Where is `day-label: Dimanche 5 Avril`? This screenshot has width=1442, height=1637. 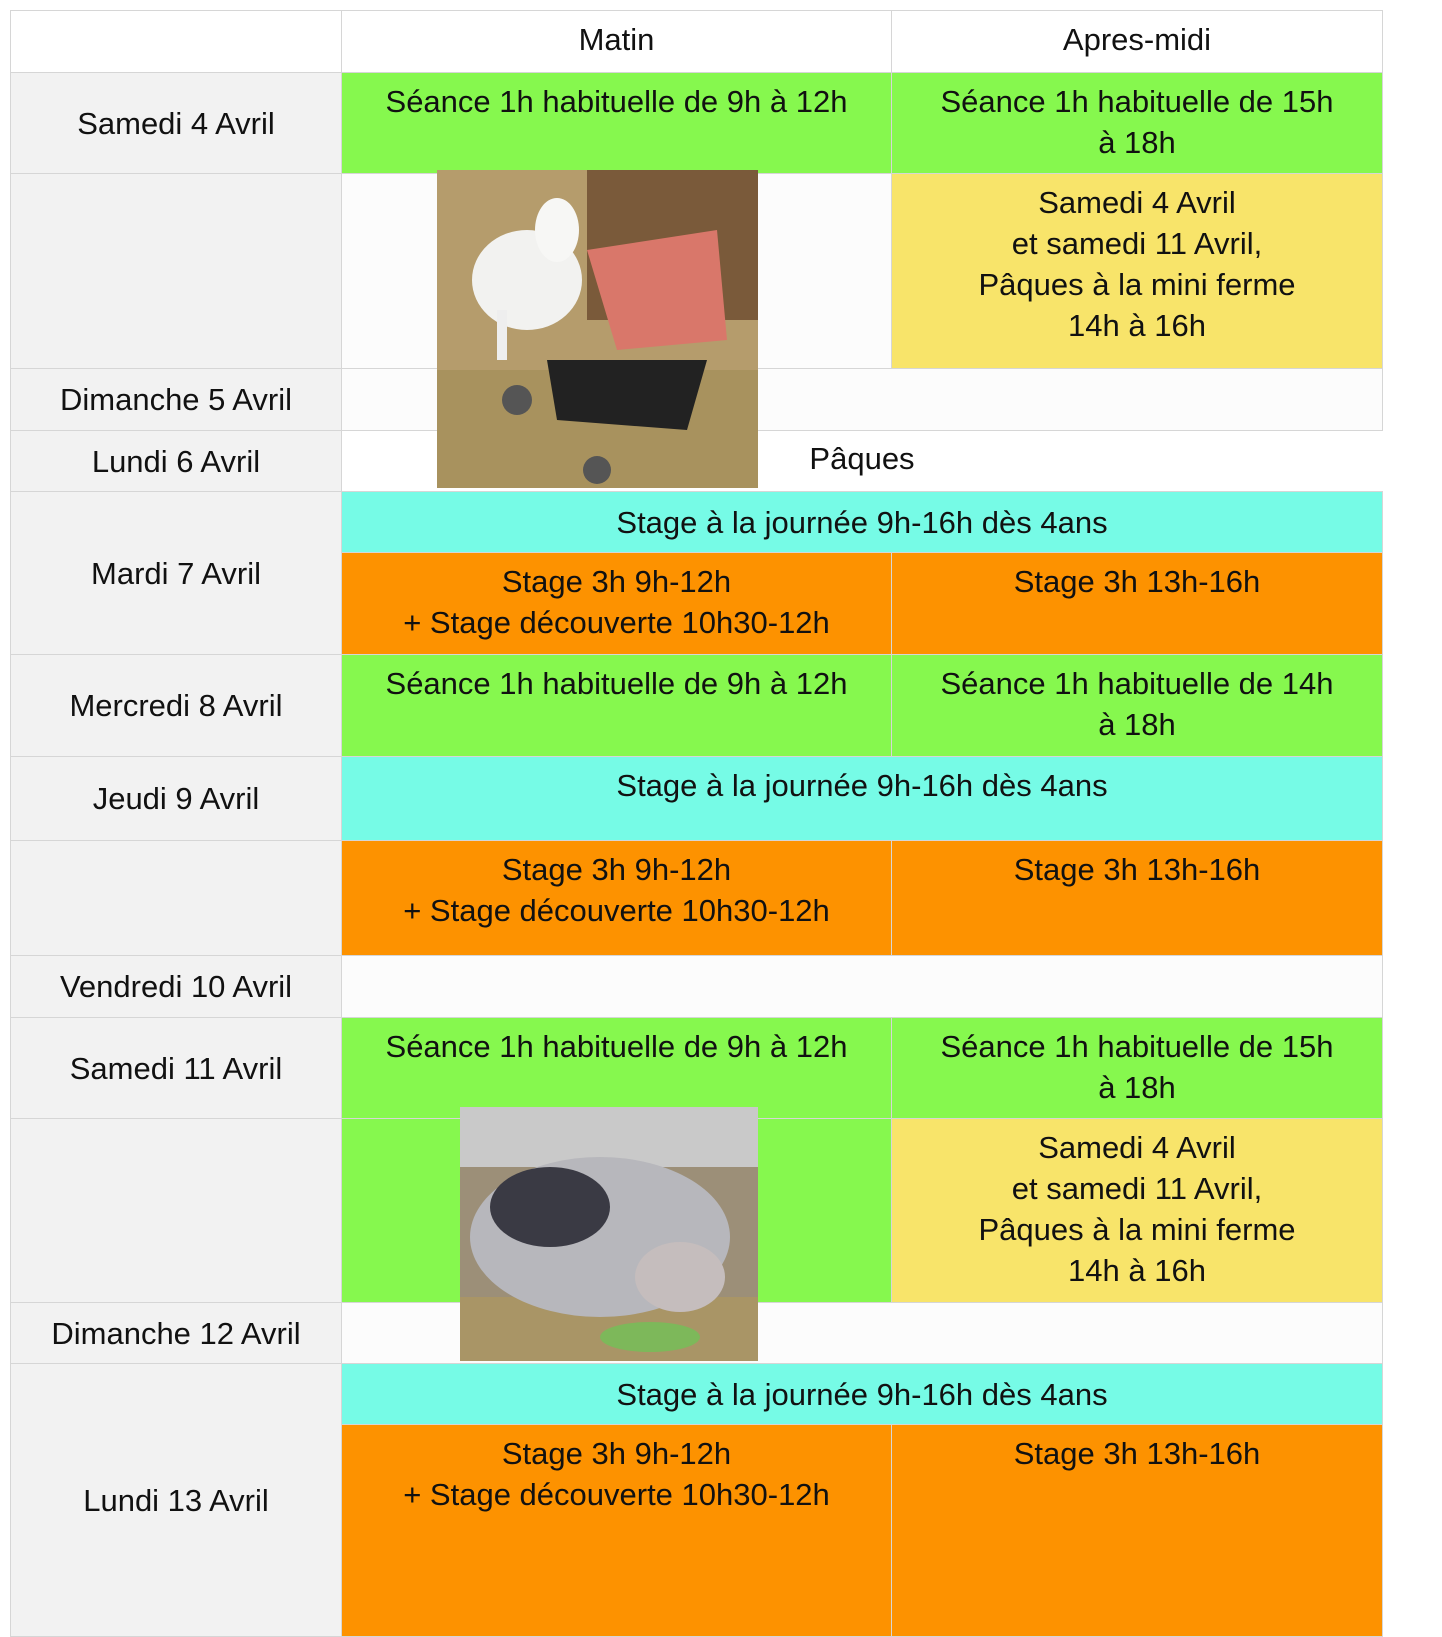
day-label: Dimanche 5 Avril is located at coordinates (176, 399).